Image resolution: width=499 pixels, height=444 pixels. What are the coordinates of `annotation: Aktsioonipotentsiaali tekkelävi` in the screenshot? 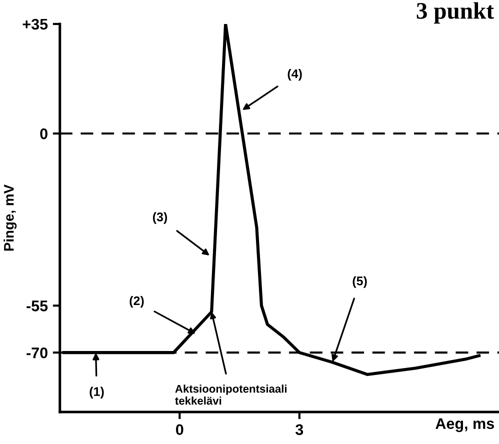 It's located at (230, 394).